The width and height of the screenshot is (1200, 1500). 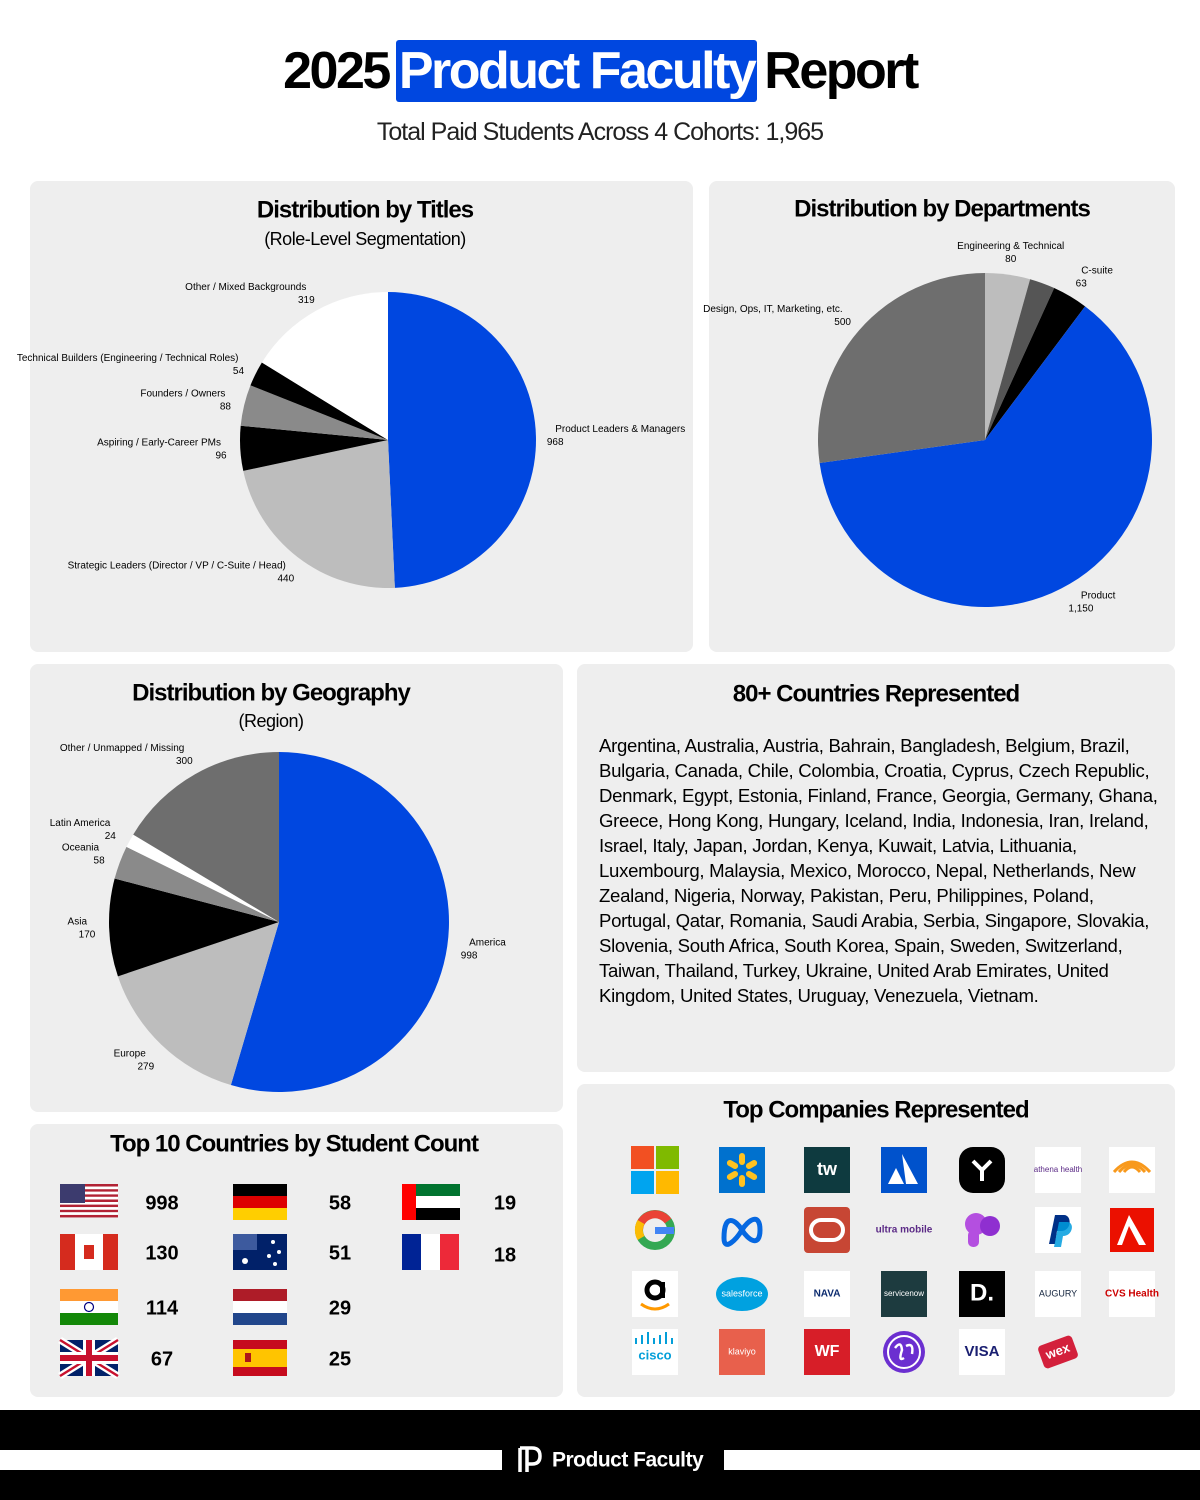 What do you see at coordinates (270, 721) in the screenshot?
I see `chart-subtitle: (Region)` at bounding box center [270, 721].